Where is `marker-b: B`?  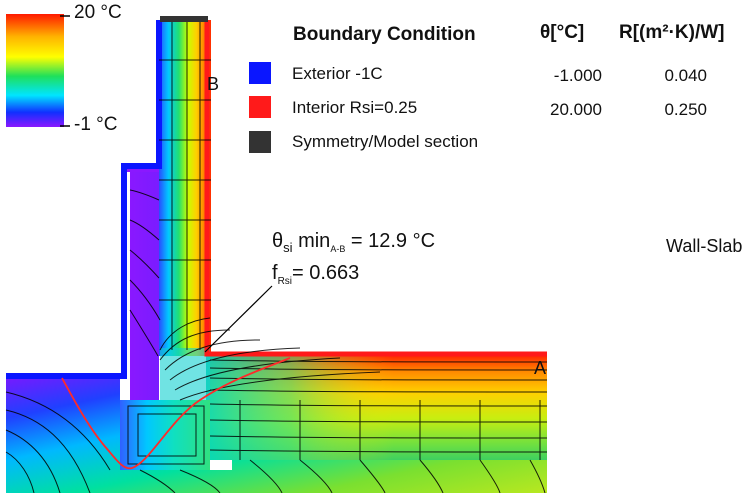
marker-b: B is located at coordinates (213, 84).